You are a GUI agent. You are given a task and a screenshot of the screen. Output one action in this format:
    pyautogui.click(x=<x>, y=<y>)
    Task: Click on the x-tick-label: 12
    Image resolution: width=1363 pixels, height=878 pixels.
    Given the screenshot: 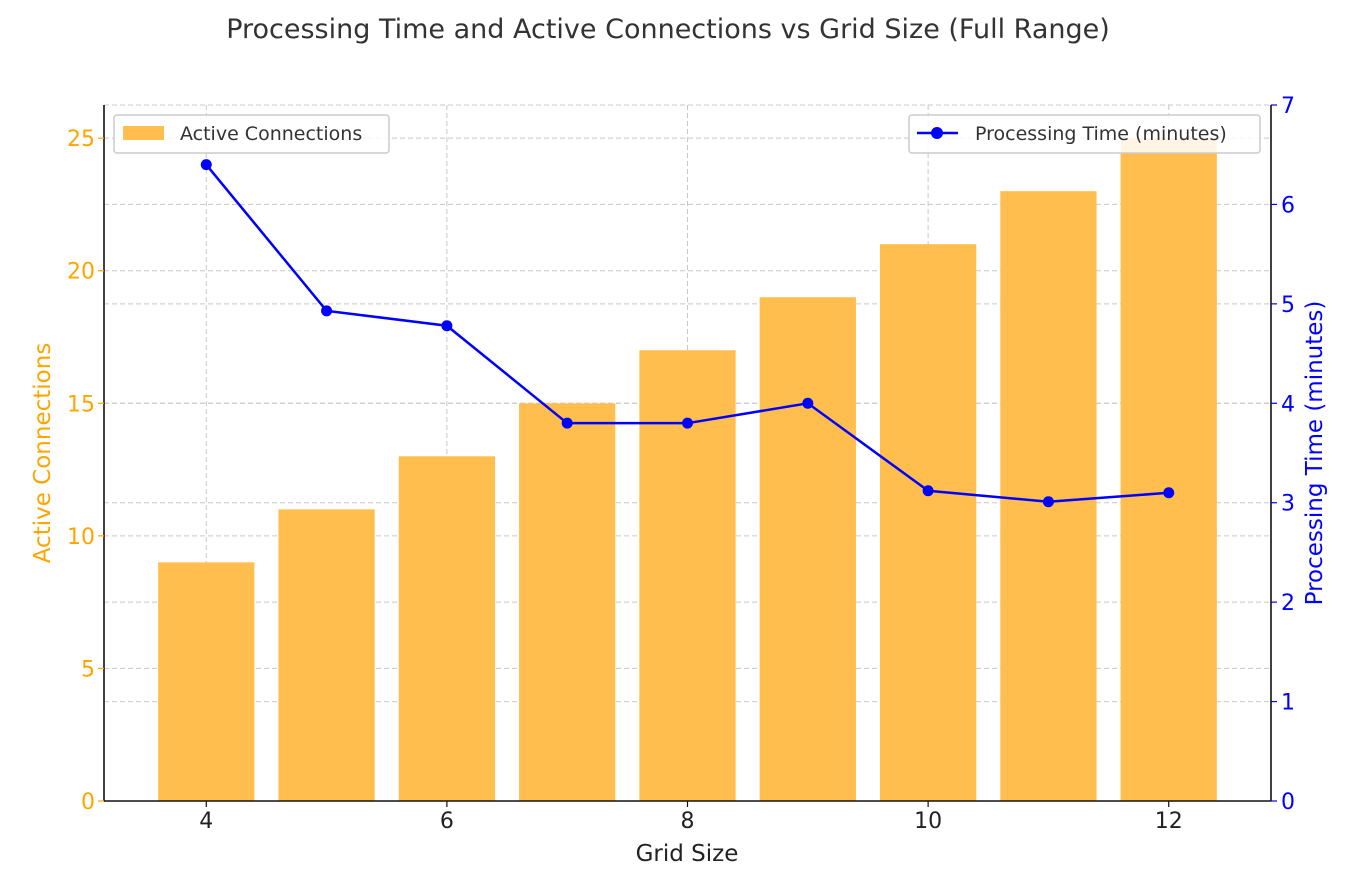 What is the action you would take?
    pyautogui.click(x=1169, y=821)
    